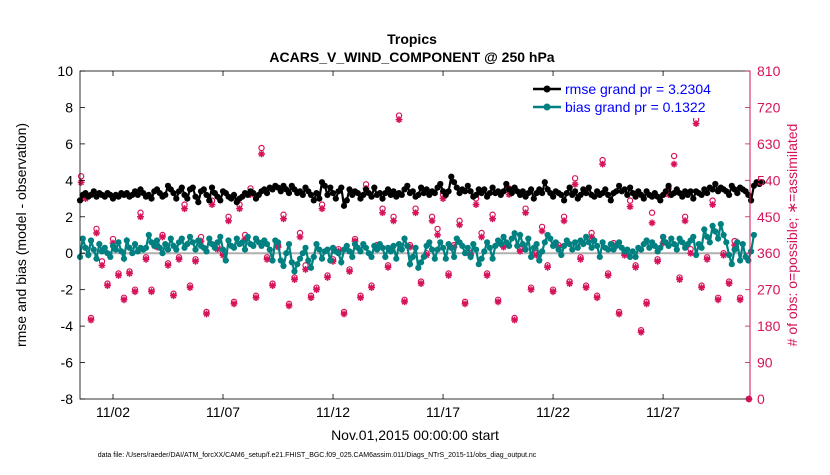 The image size is (830, 475). Describe the element at coordinates (547, 107) in the screenshot. I see `legend-bias-marker` at that location.